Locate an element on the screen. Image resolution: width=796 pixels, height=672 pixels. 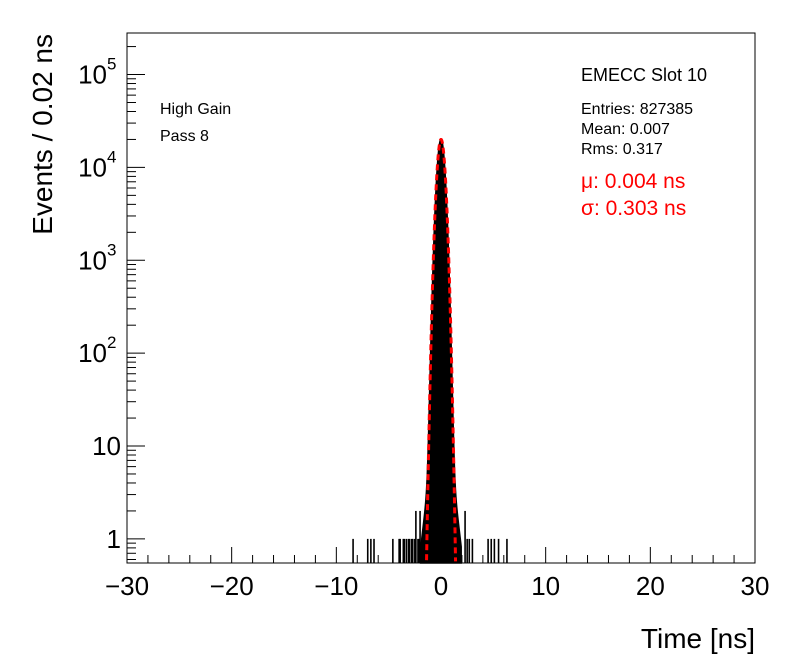
y-tick-exponent: 3 is located at coordinates (111, 249).